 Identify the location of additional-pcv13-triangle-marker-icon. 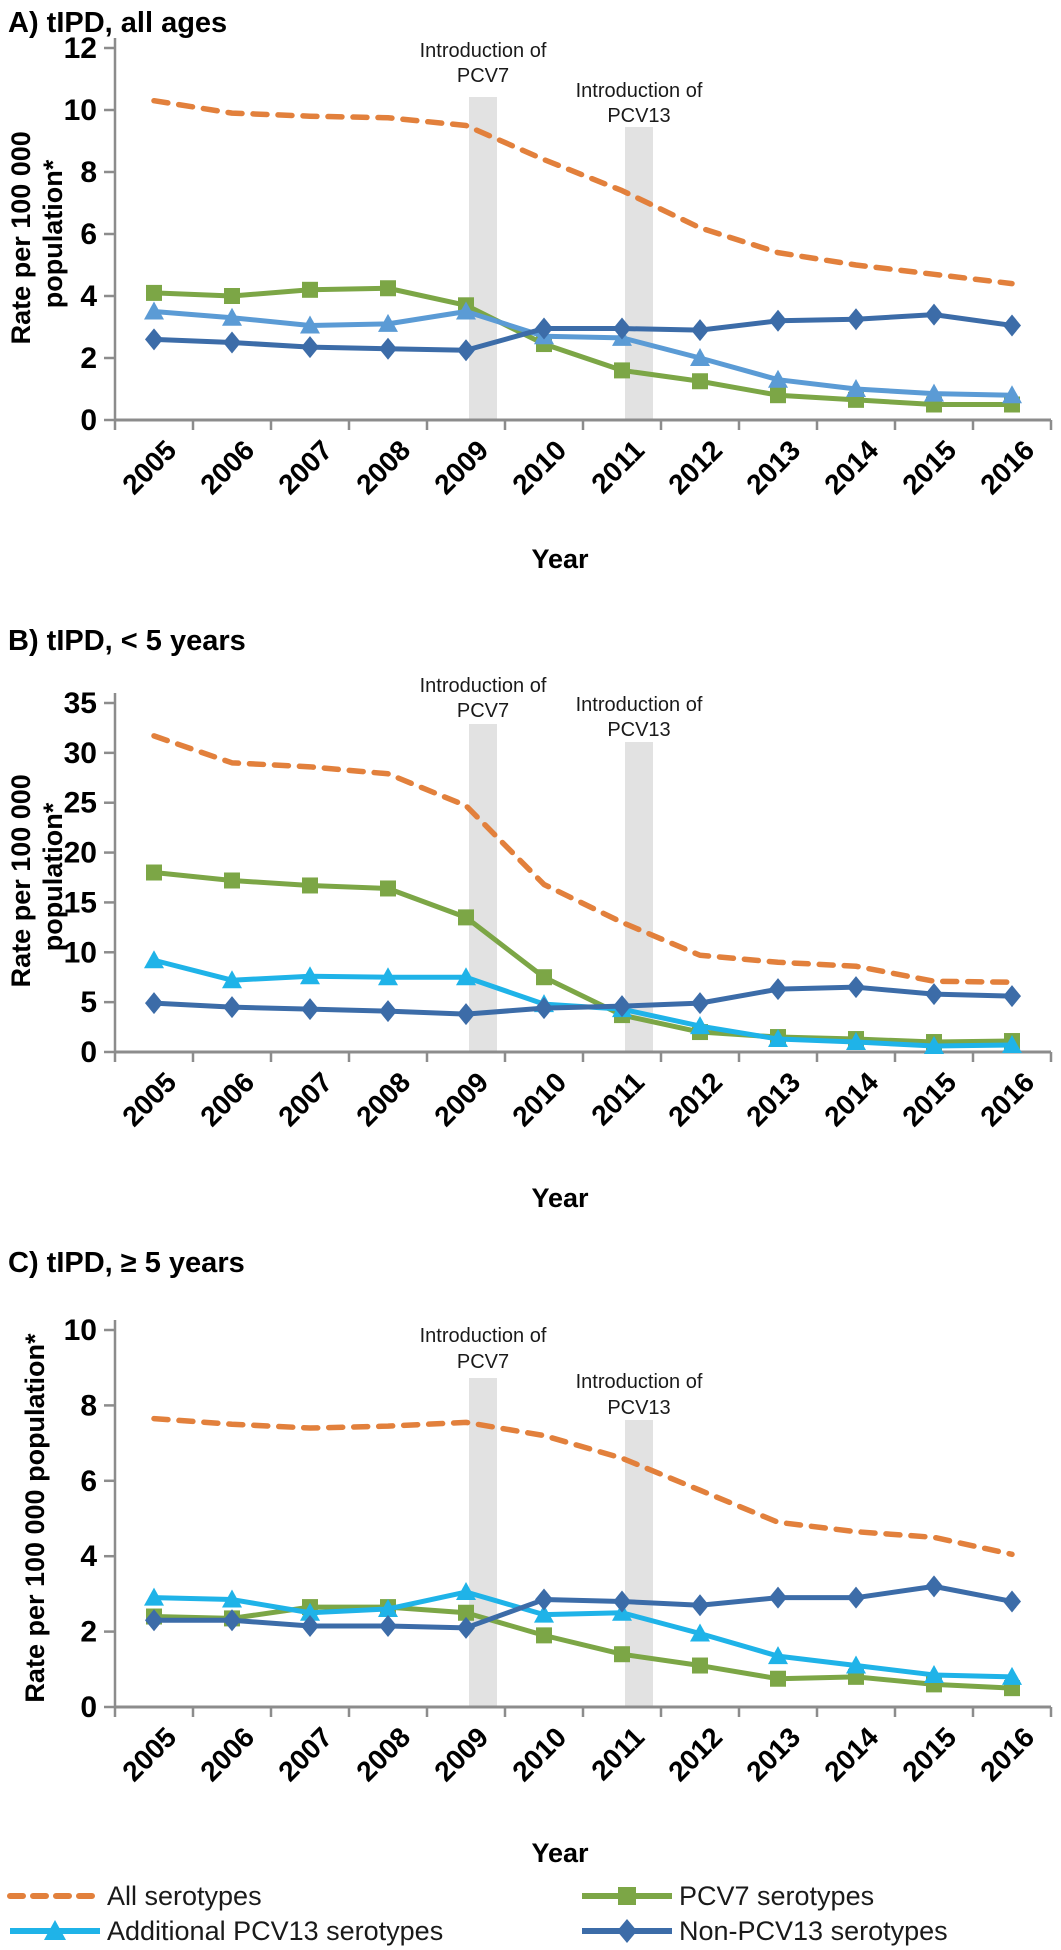
(55, 1930).